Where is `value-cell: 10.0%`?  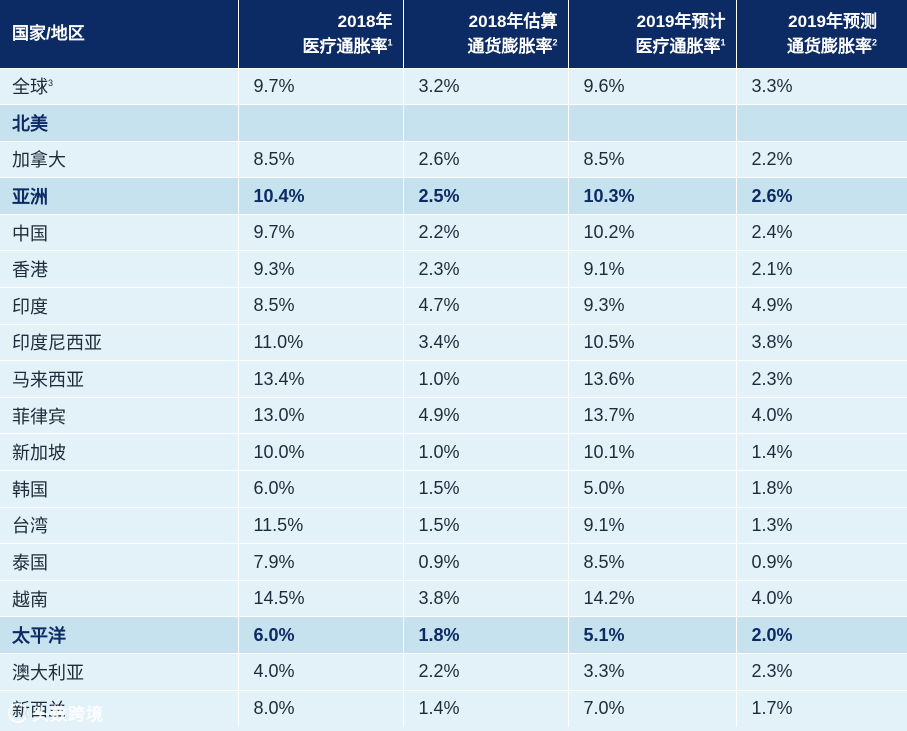 value-cell: 10.0% is located at coordinates (321, 452).